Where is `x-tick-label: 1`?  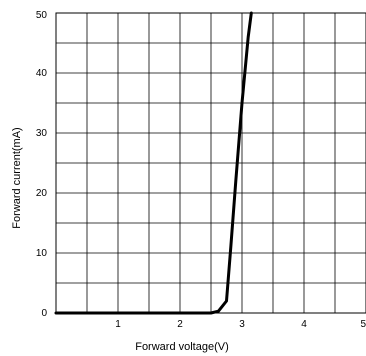
x-tick-label: 1 is located at coordinates (118, 324).